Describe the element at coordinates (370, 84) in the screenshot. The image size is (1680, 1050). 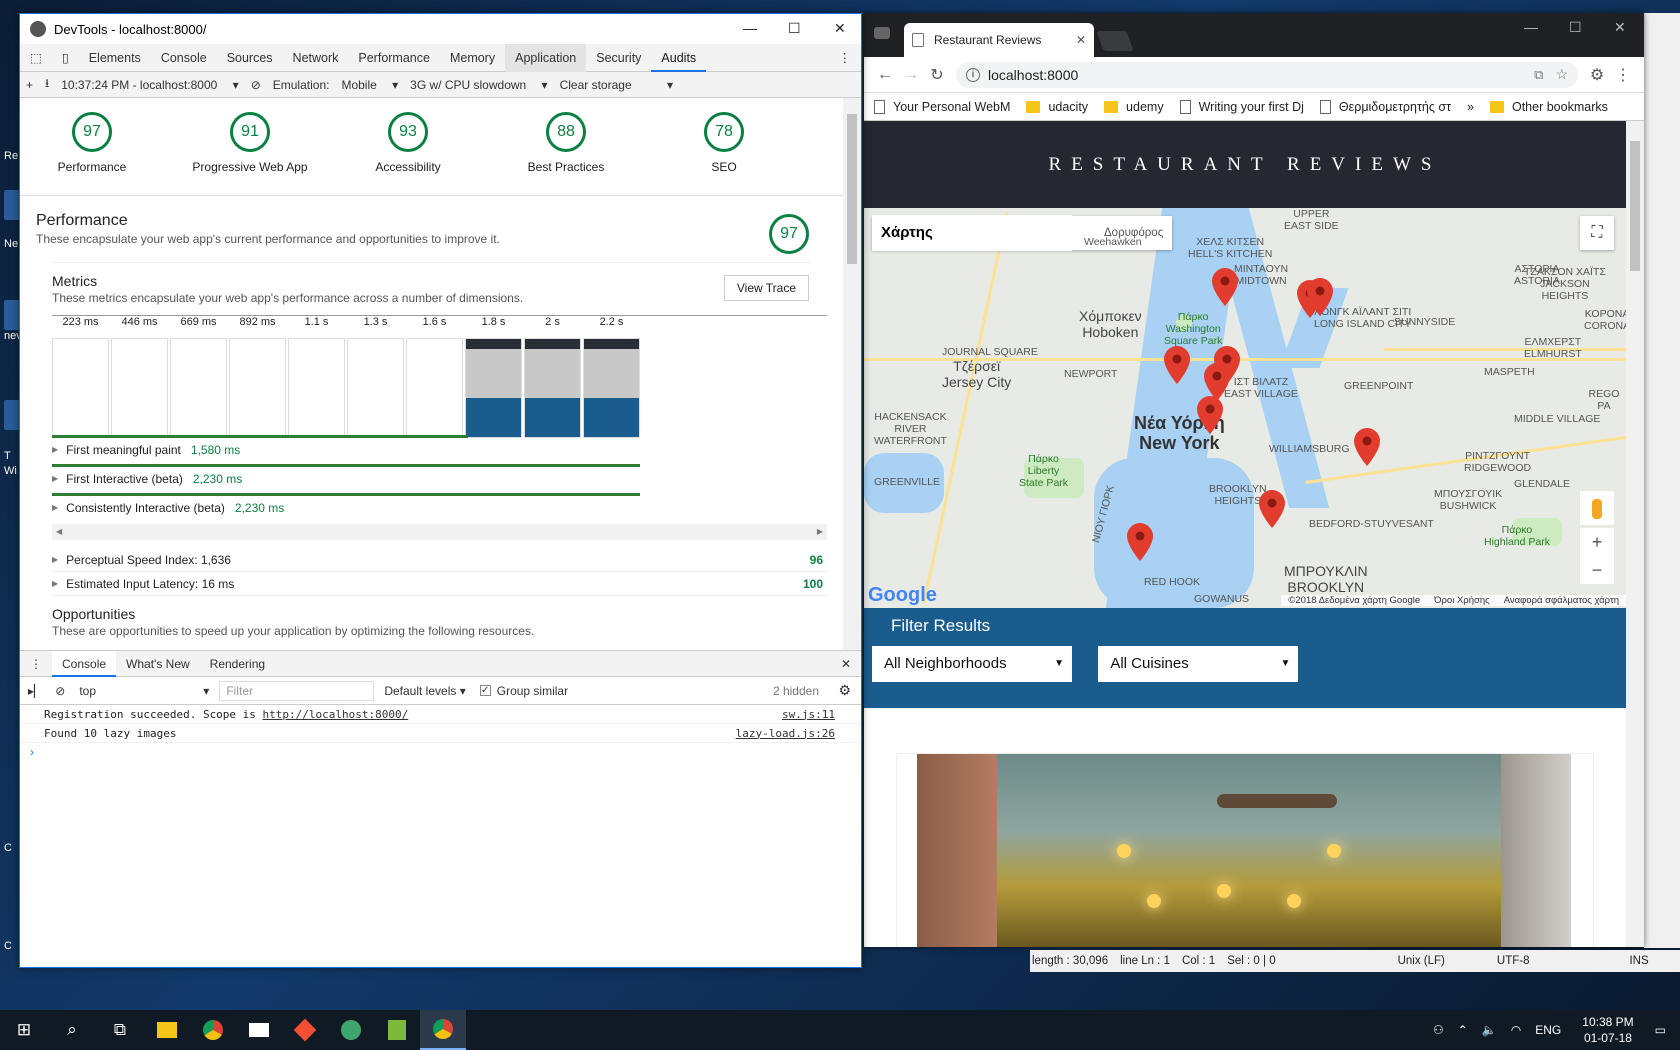
I see `emulation-select: Mobile ▾` at that location.